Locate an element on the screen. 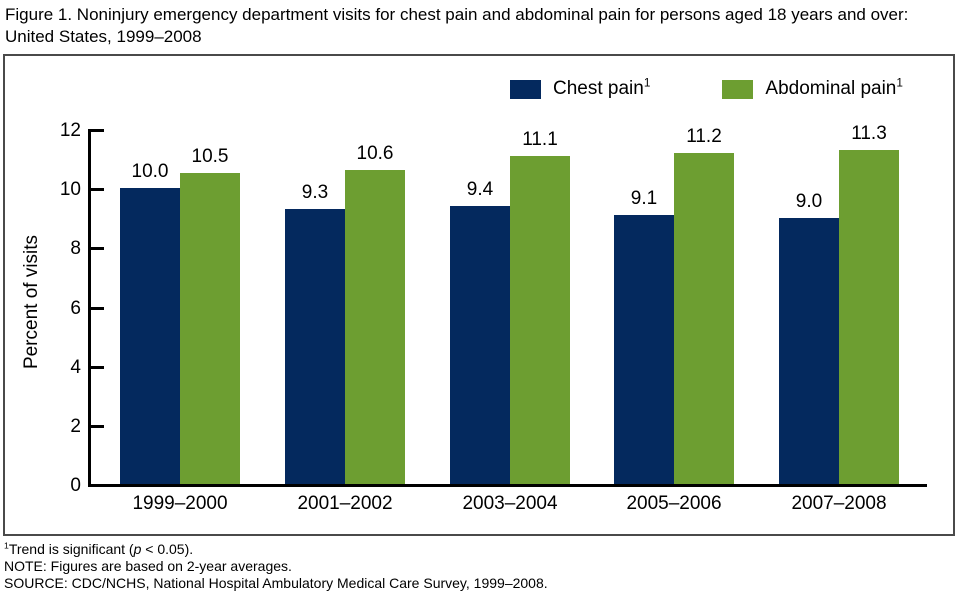 Image resolution: width=960 pixels, height=595 pixels. y-tick-label: 4 is located at coordinates (75, 367).